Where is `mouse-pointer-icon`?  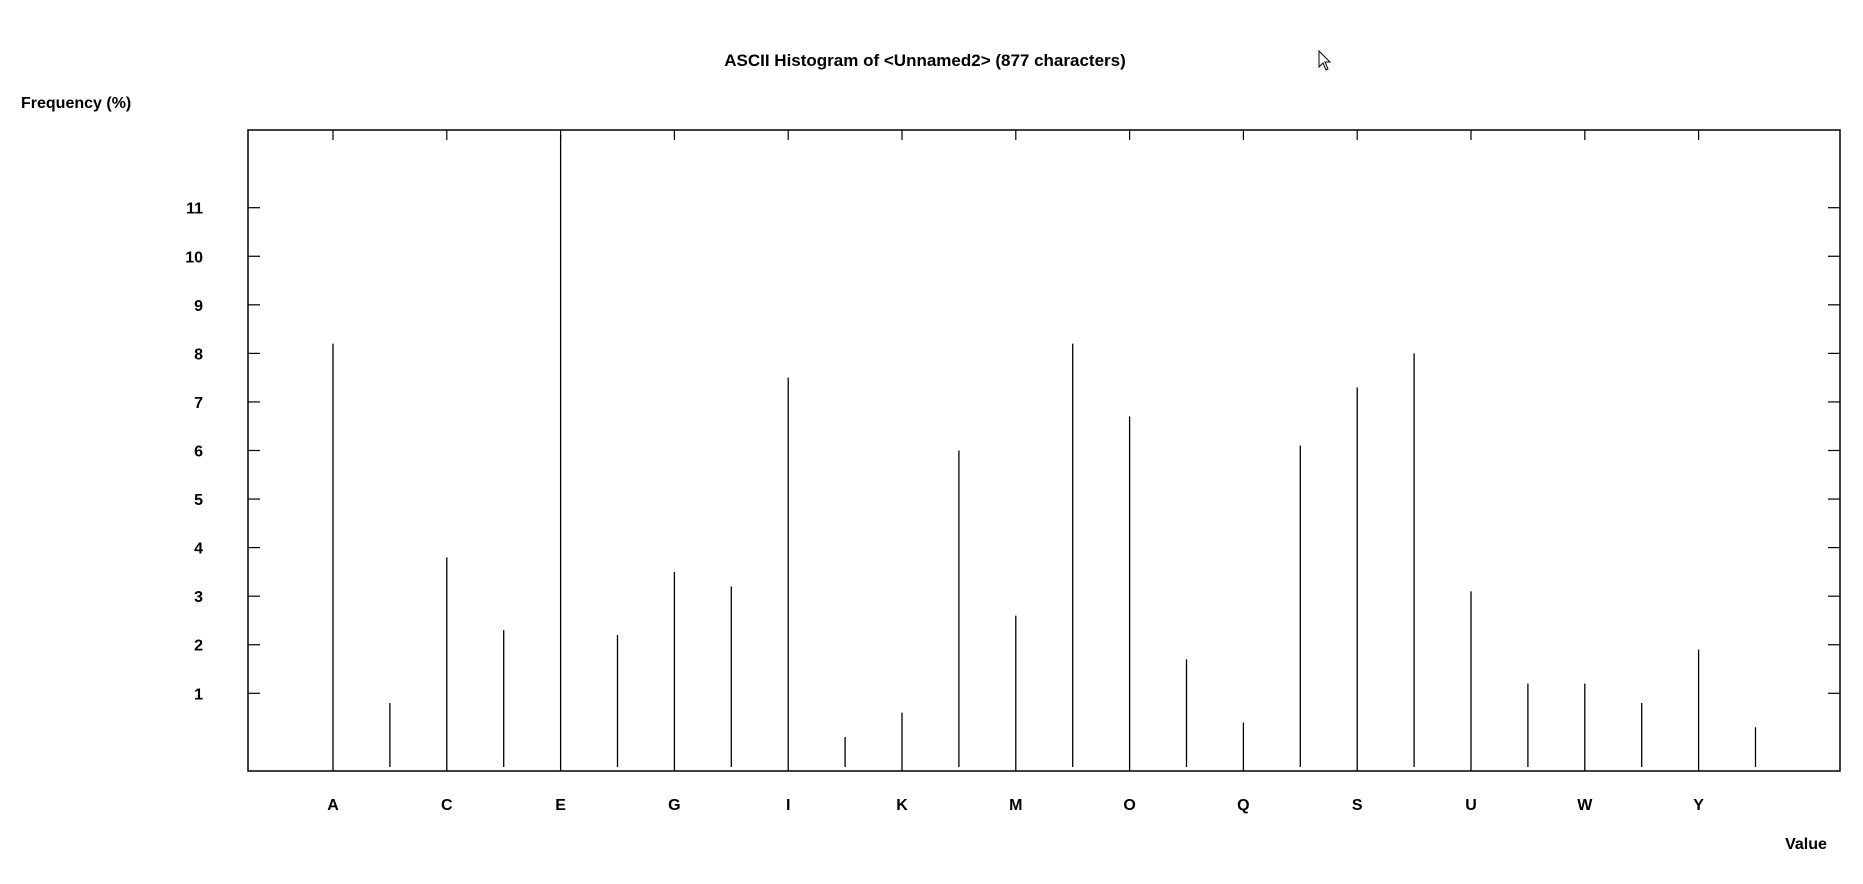
mouse-pointer-icon is located at coordinates (1325, 60).